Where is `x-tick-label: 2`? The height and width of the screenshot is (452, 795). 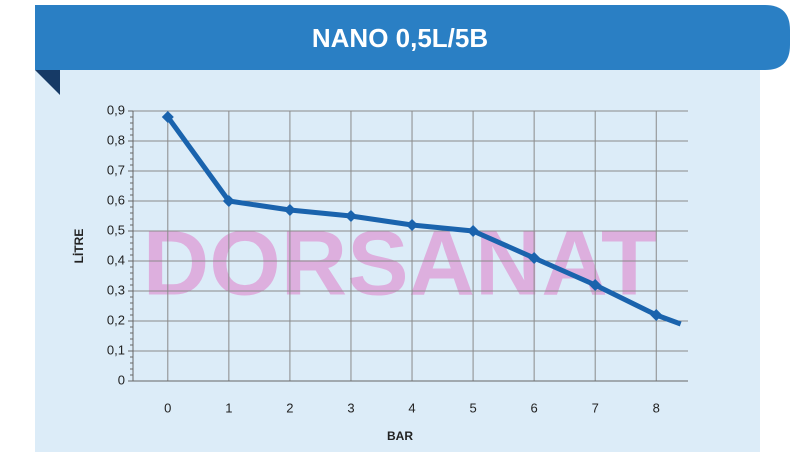
x-tick-label: 2 is located at coordinates (289, 407).